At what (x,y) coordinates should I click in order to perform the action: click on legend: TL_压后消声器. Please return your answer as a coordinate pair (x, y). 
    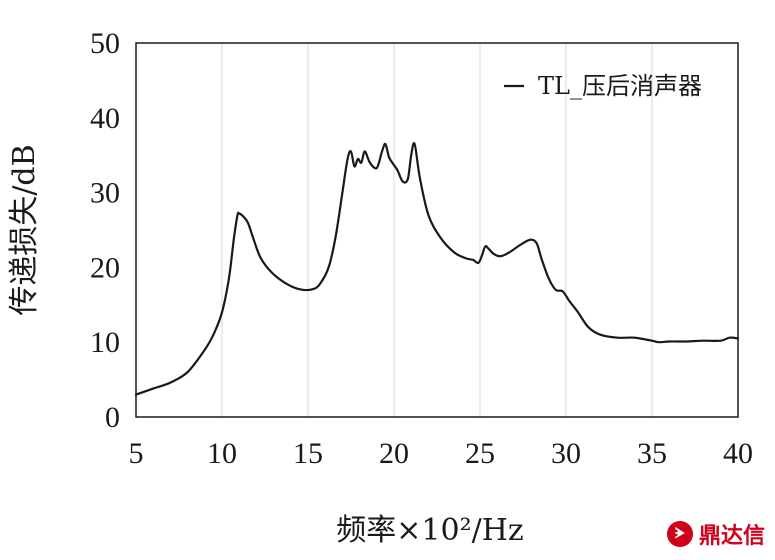
    Looking at the image, I should click on (603, 86).